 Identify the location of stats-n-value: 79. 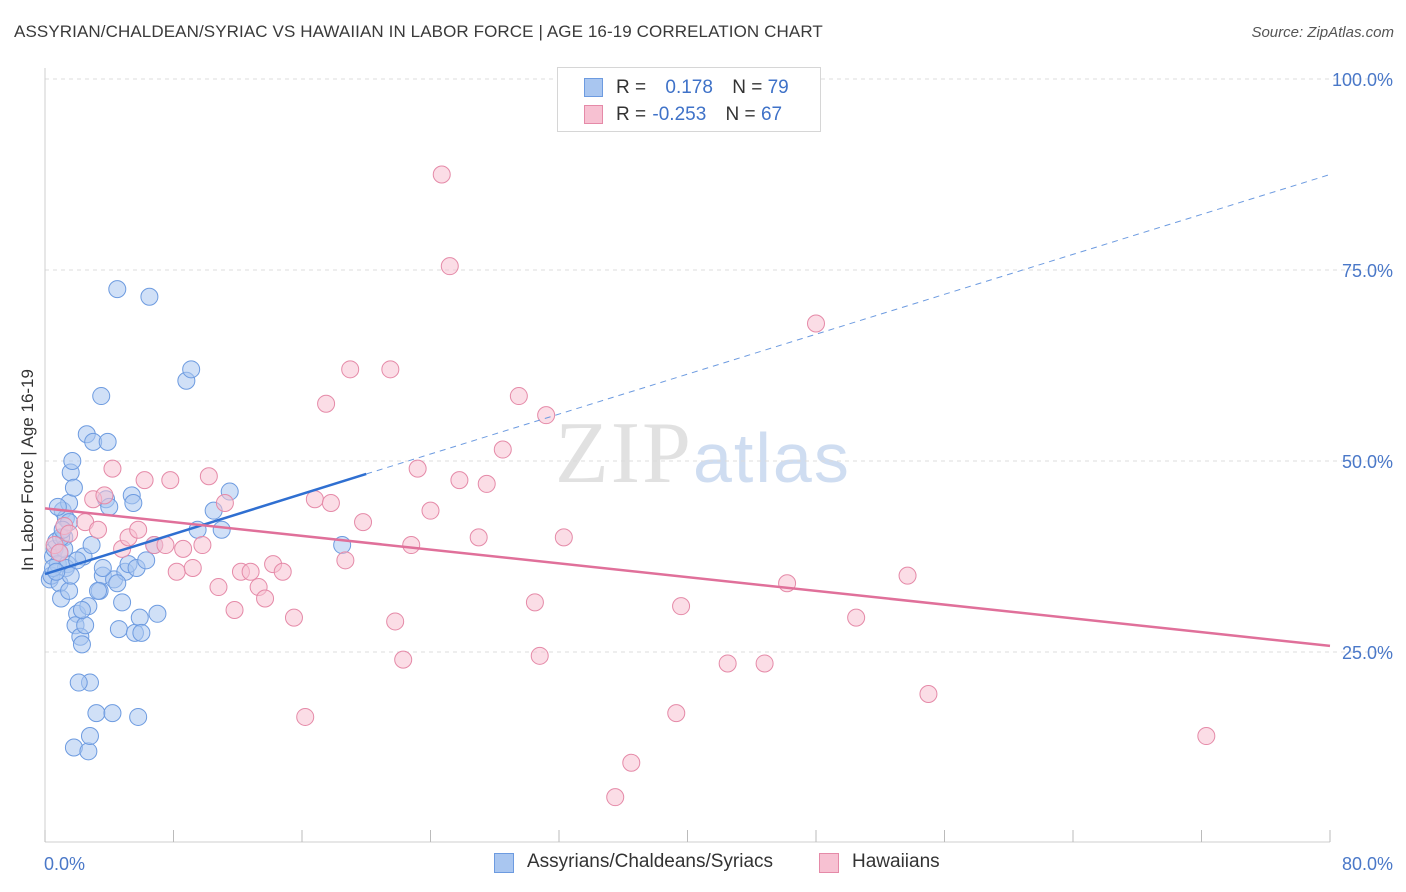
(778, 87).